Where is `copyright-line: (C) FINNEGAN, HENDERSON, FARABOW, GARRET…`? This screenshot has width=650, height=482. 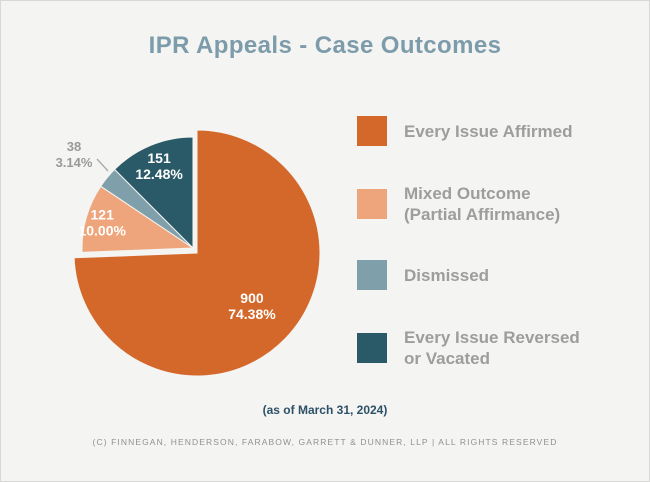
copyright-line: (C) FINNEGAN, HENDERSON, FARABOW, GARRET… is located at coordinates (325, 442).